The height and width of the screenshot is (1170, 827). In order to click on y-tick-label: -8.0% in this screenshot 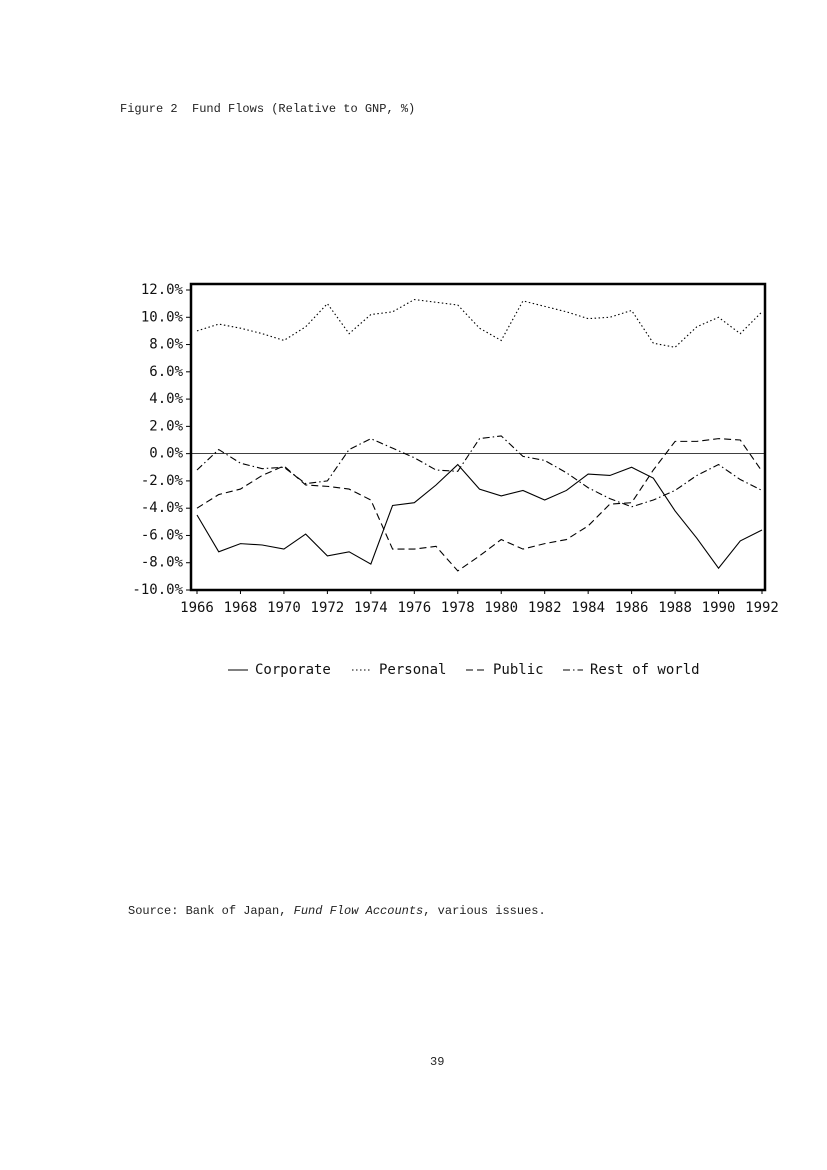, I will do `click(162, 563)`.